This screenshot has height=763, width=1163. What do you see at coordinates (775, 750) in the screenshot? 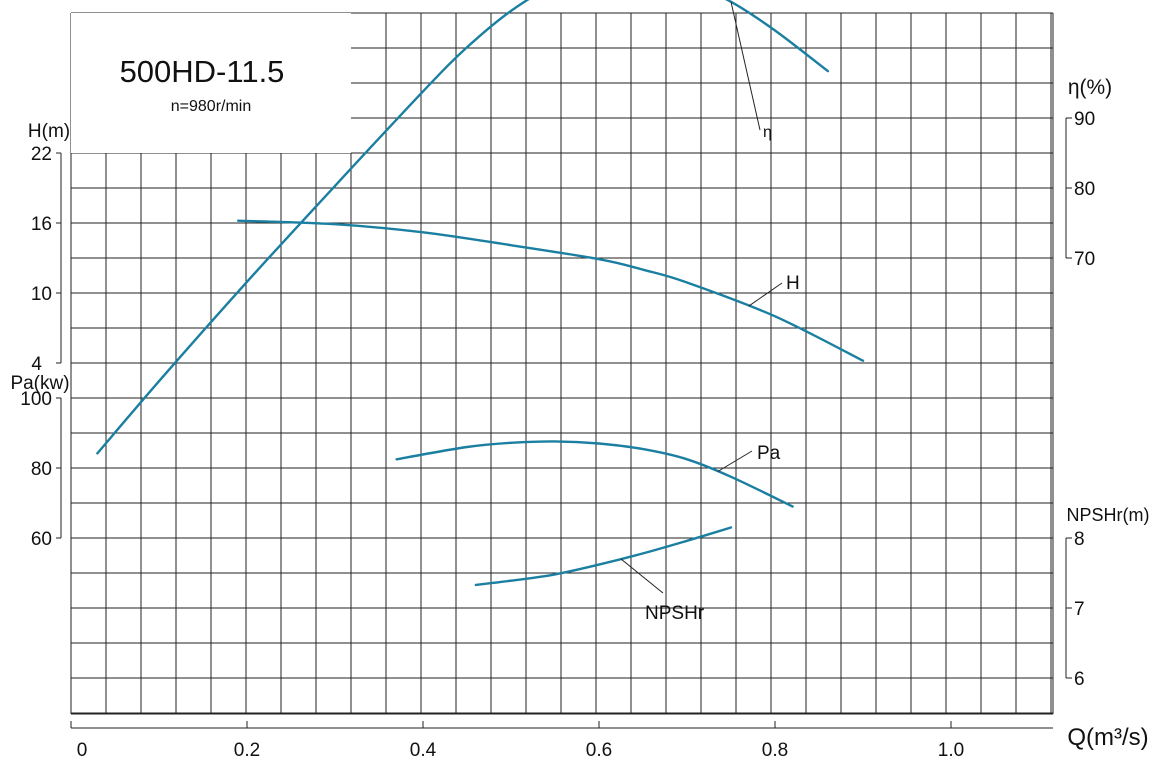
I see `x-tick-label: 0.8` at bounding box center [775, 750].